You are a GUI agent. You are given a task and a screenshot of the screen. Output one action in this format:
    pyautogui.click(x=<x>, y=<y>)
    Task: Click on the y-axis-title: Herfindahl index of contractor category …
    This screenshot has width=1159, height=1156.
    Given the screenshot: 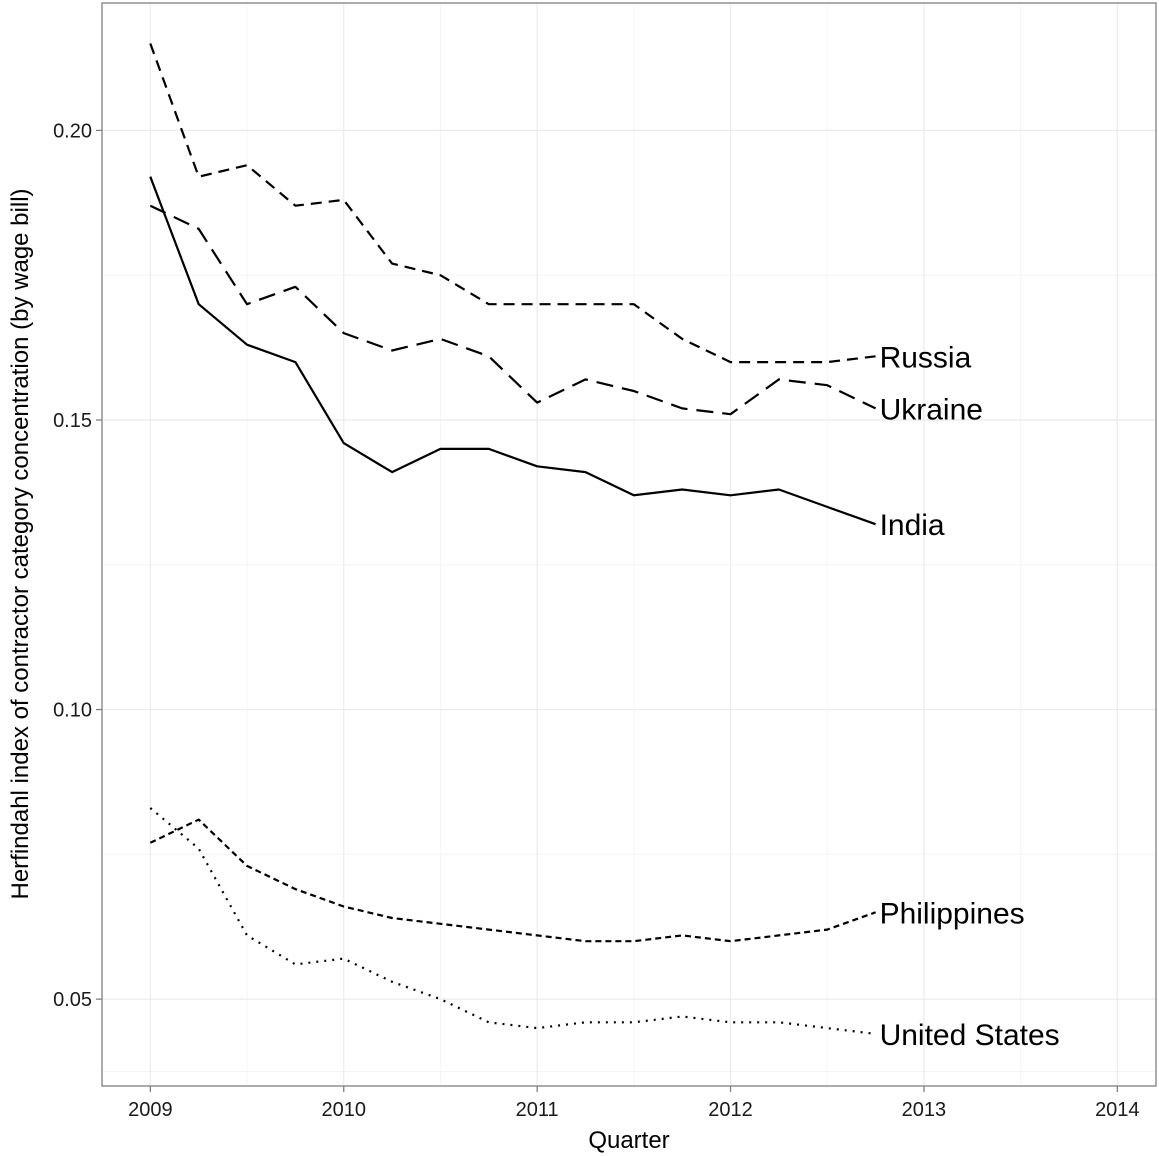 What is the action you would take?
    pyautogui.click(x=20, y=543)
    